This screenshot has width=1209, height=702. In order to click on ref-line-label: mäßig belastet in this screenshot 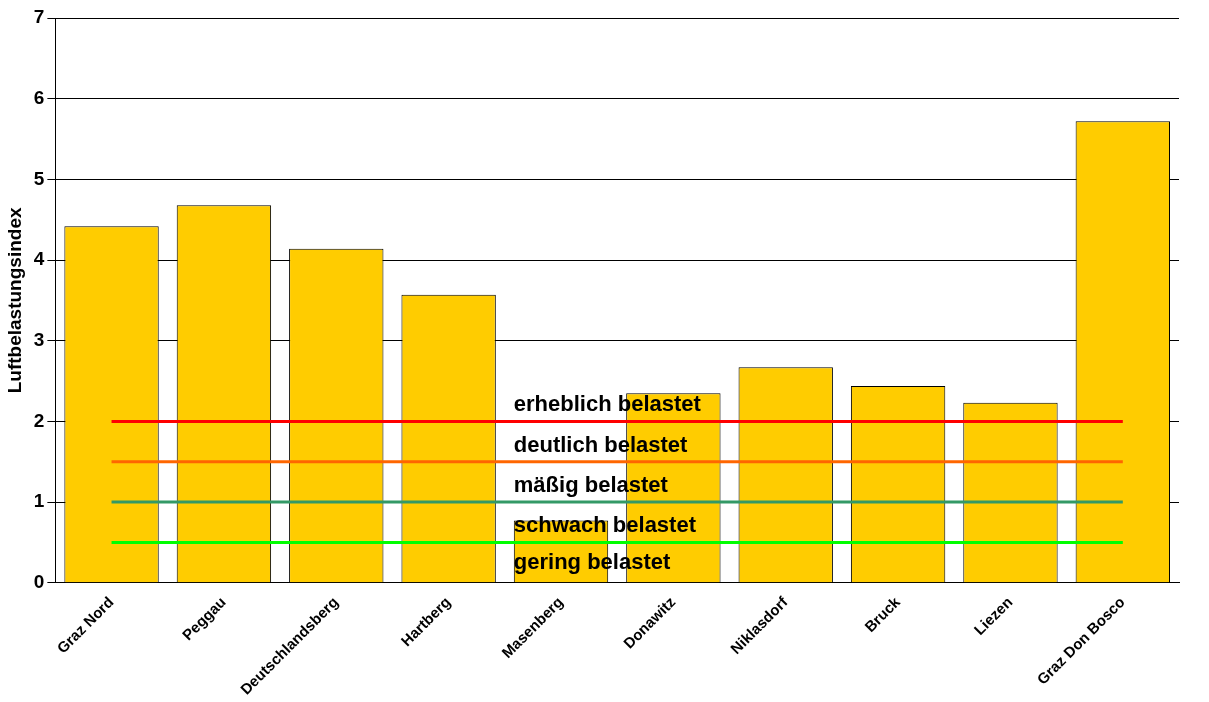, I will do `click(591, 485)`.